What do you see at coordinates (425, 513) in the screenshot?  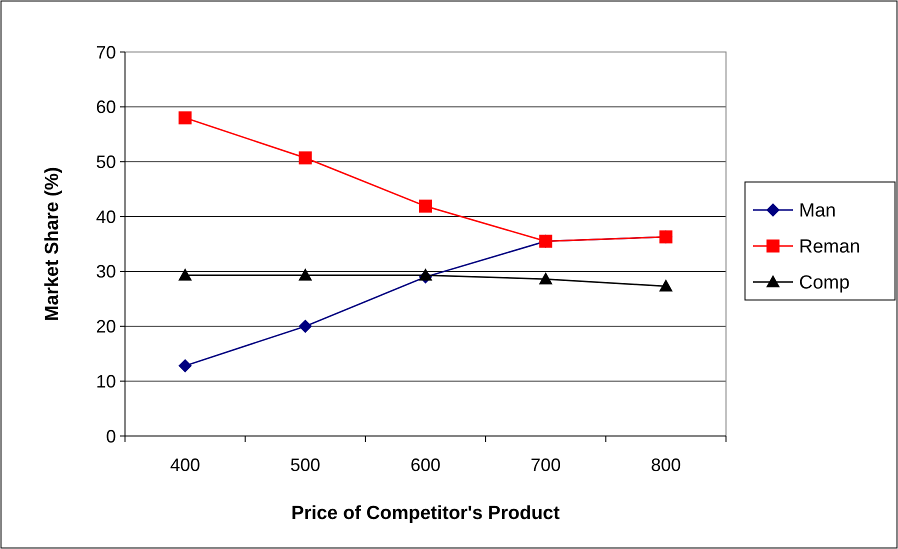 I see `x-axis-title: Price of Competitor's Product` at bounding box center [425, 513].